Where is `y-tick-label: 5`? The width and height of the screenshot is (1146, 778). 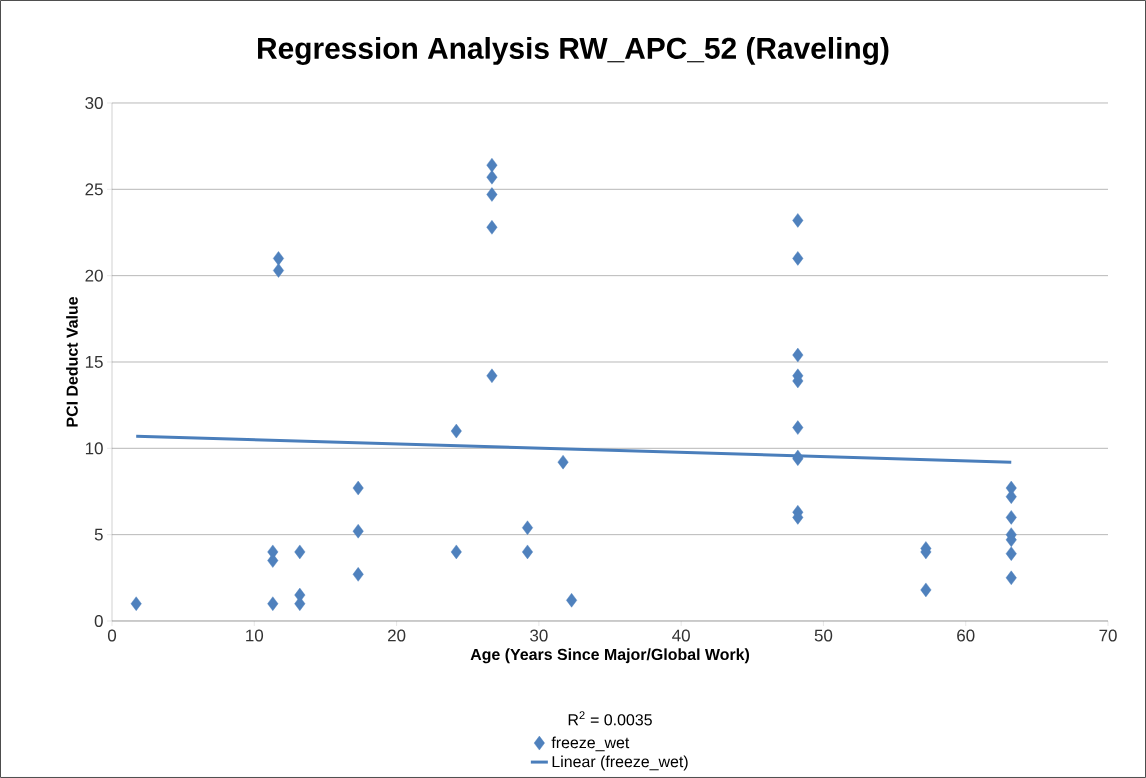 y-tick-label: 5 is located at coordinates (98, 534).